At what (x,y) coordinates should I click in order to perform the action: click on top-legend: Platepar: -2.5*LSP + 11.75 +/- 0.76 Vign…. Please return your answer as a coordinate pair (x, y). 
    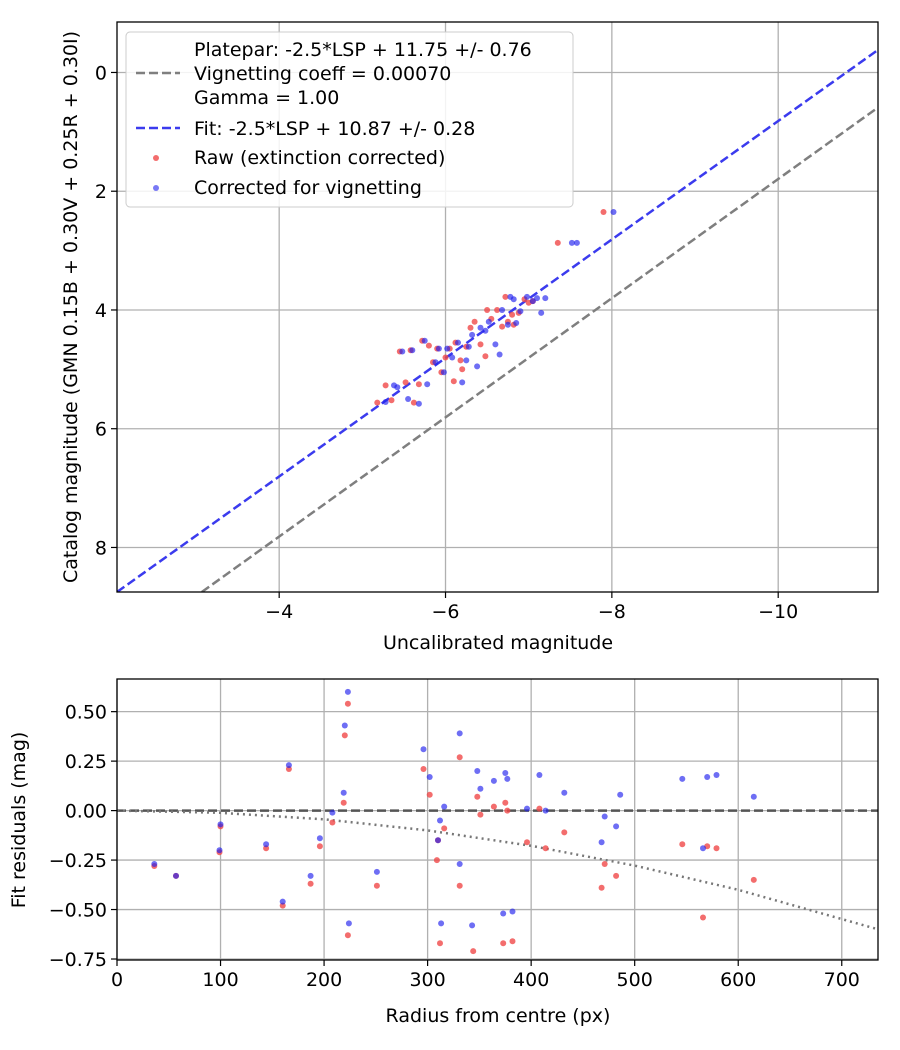
    Looking at the image, I should click on (349, 119).